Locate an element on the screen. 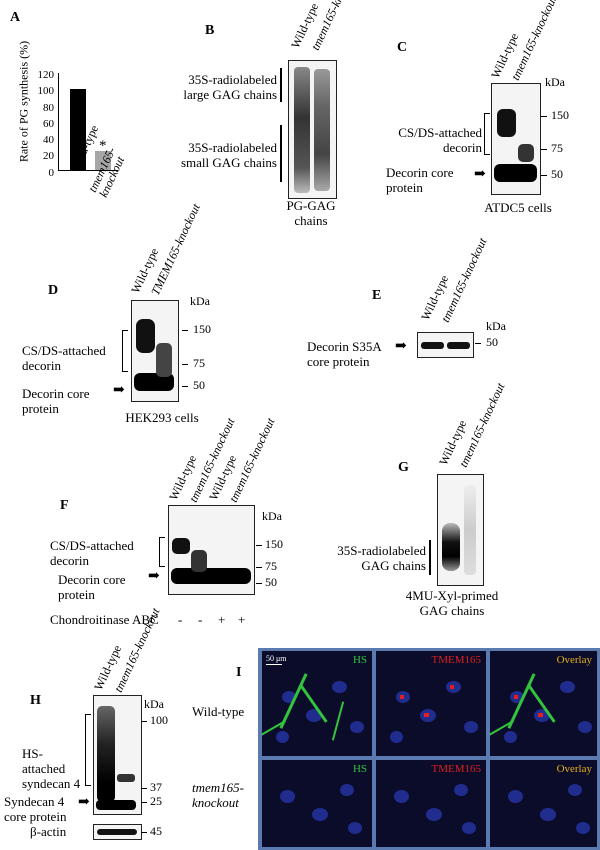 The height and width of the screenshot is (850, 600). row-label-tmem165-knockout: tmem165-knockout is located at coordinates (218, 795).